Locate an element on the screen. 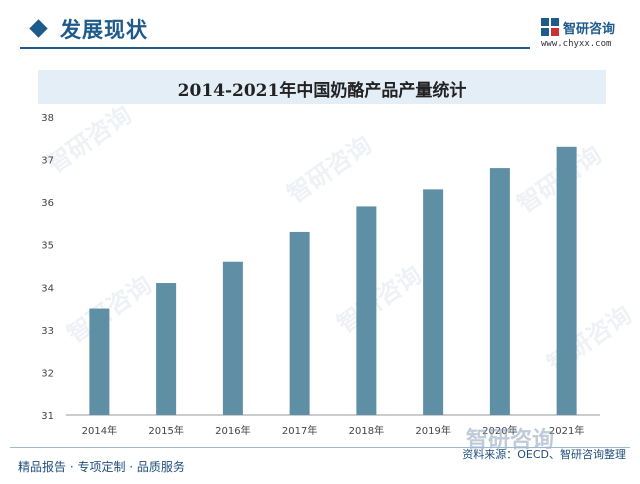 This screenshot has width=640, height=484. y-tick-label: 38 is located at coordinates (47, 118).